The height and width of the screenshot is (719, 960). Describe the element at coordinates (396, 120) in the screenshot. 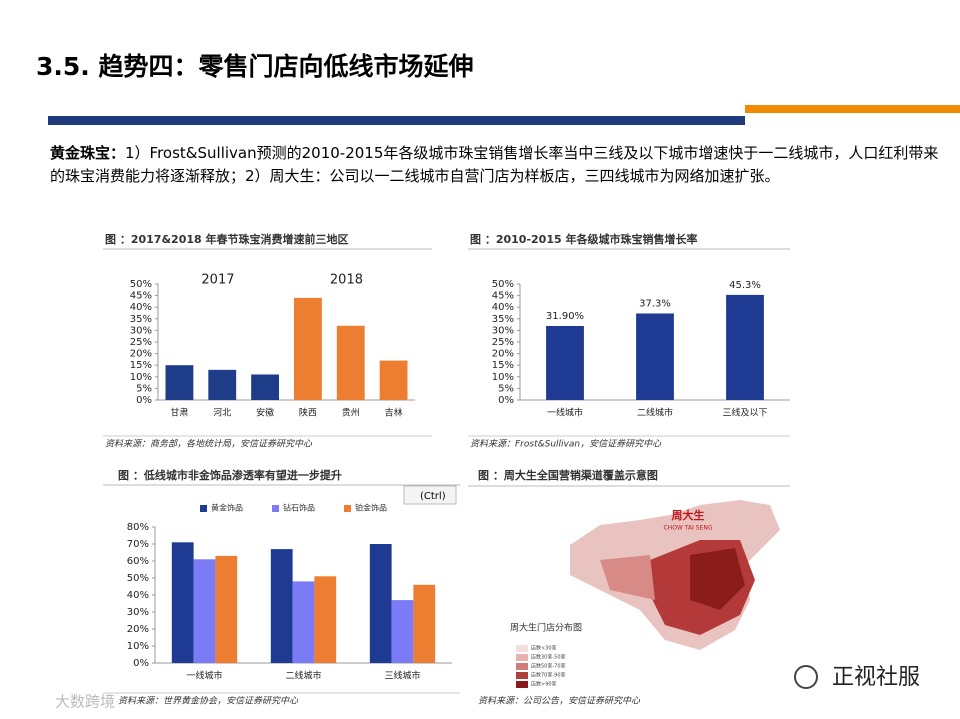

I see `title-bar` at that location.